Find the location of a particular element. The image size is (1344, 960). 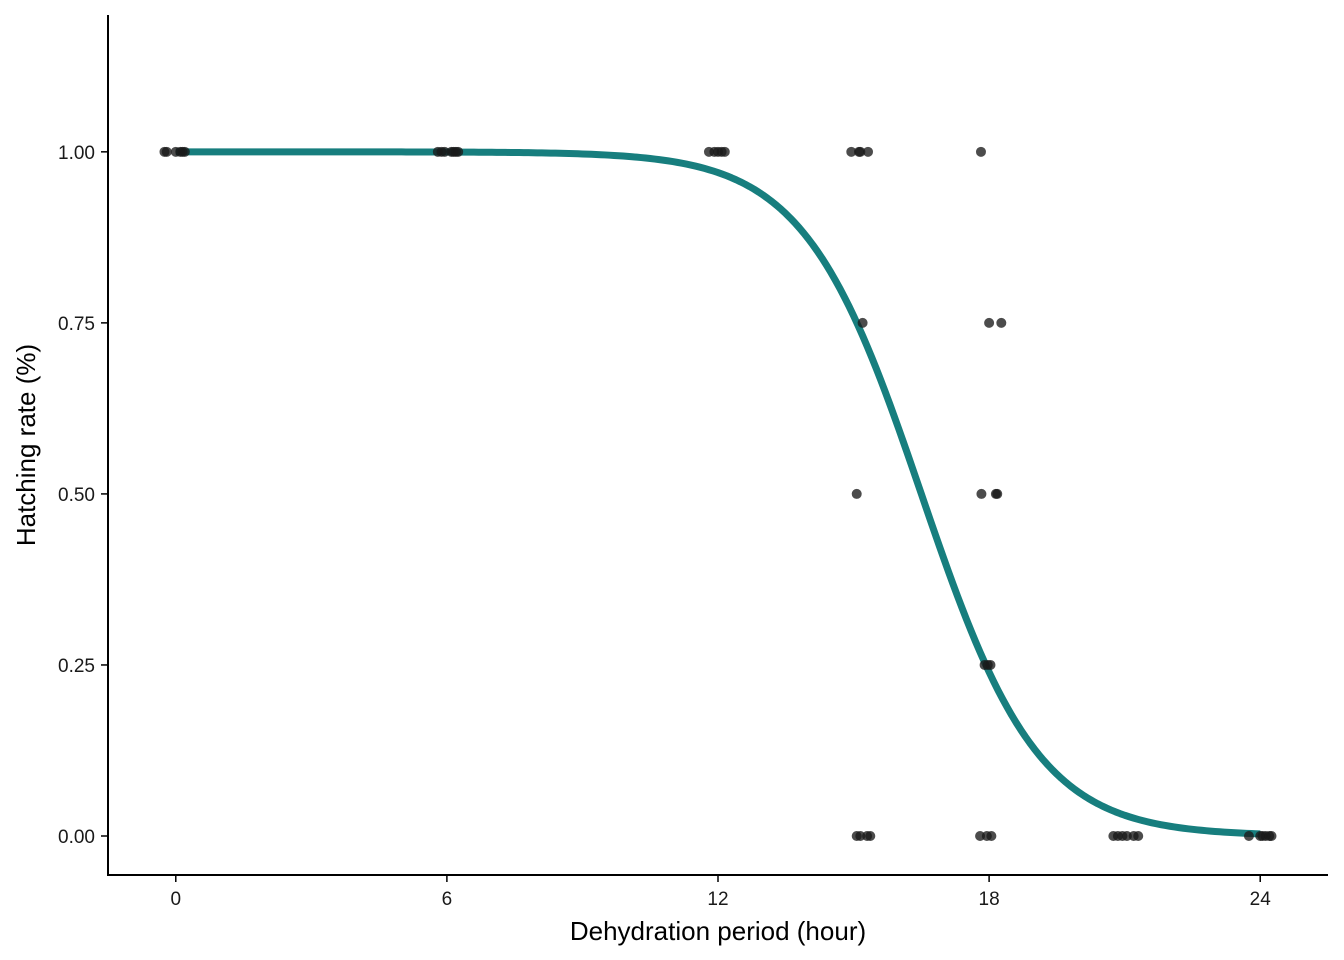

y-tick-label: 0.25 is located at coordinates (76, 666).